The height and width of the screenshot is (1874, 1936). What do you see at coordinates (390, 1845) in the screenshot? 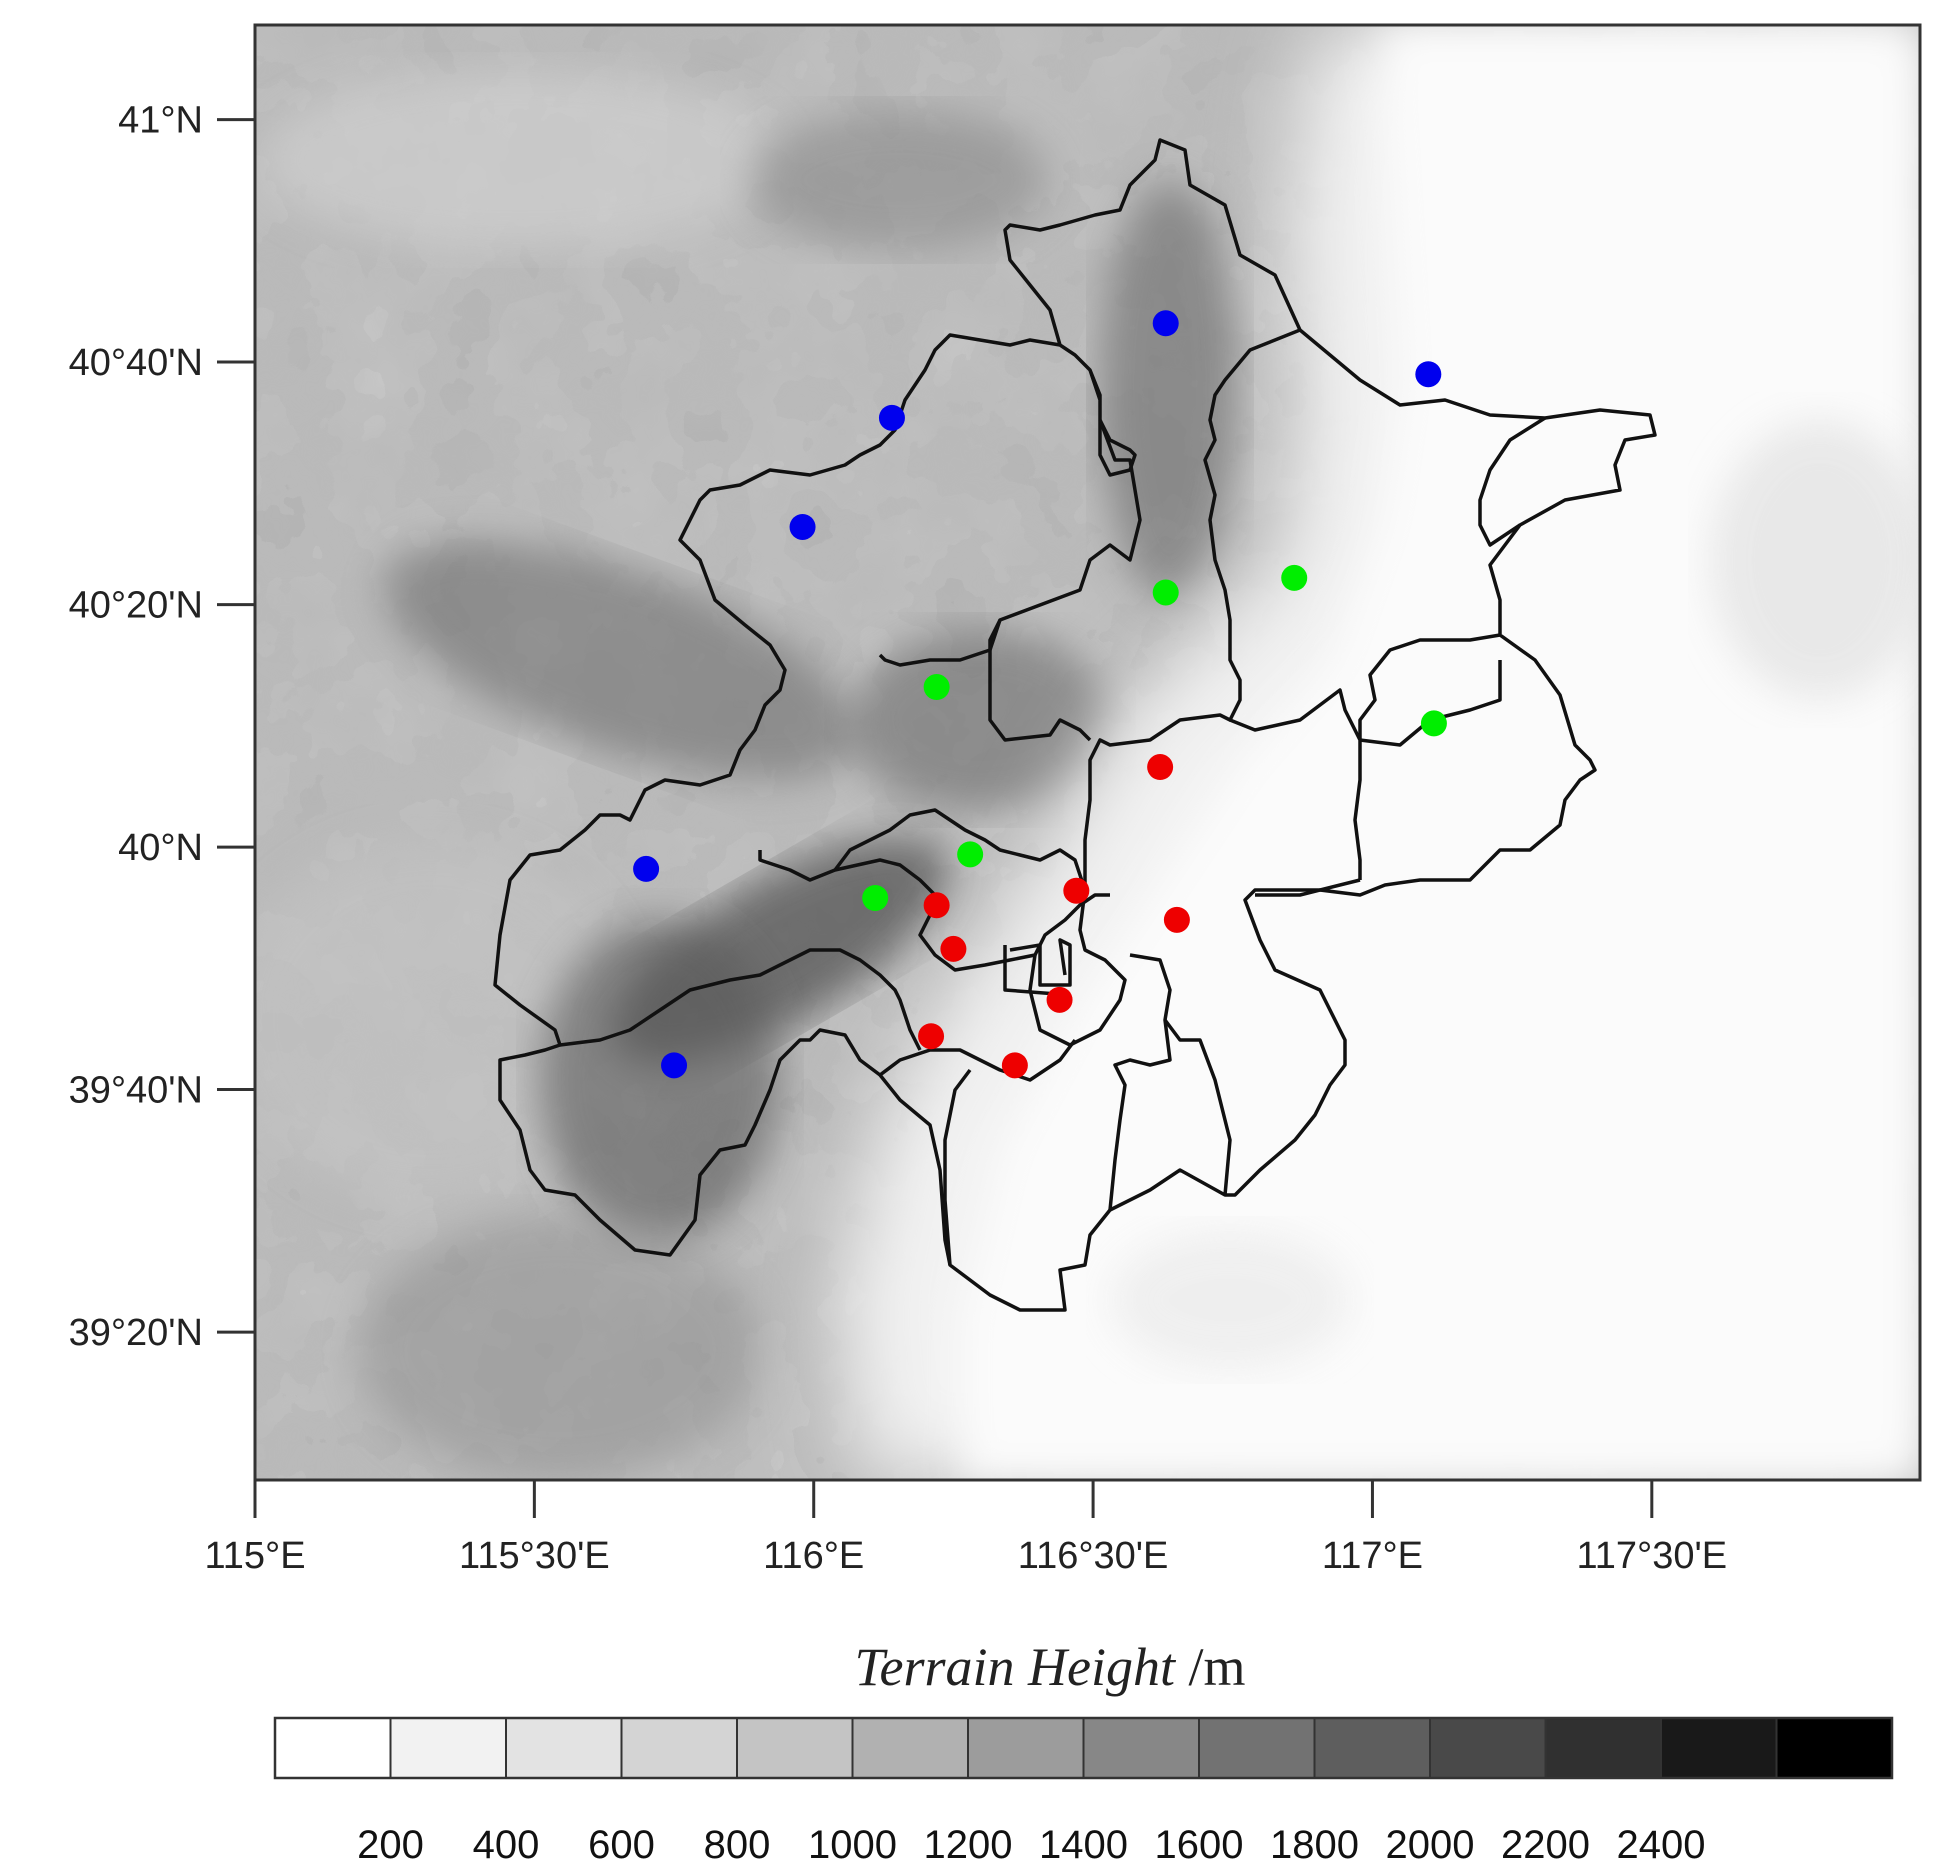
I see `colorbar-label: 200` at bounding box center [390, 1845].